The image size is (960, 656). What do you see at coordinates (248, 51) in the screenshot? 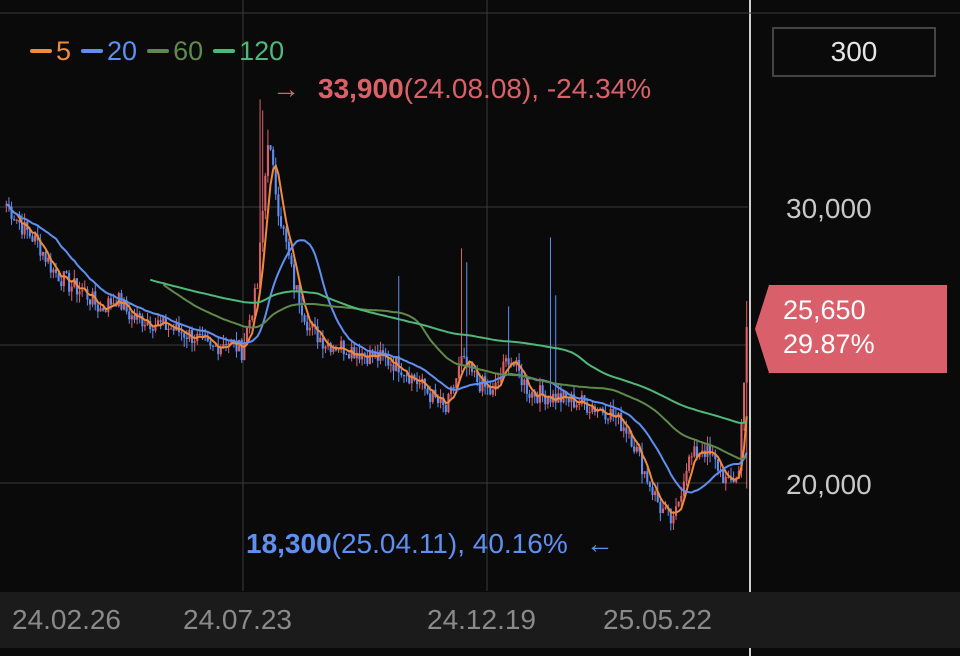
I see `legend-item-120: 120` at bounding box center [248, 51].